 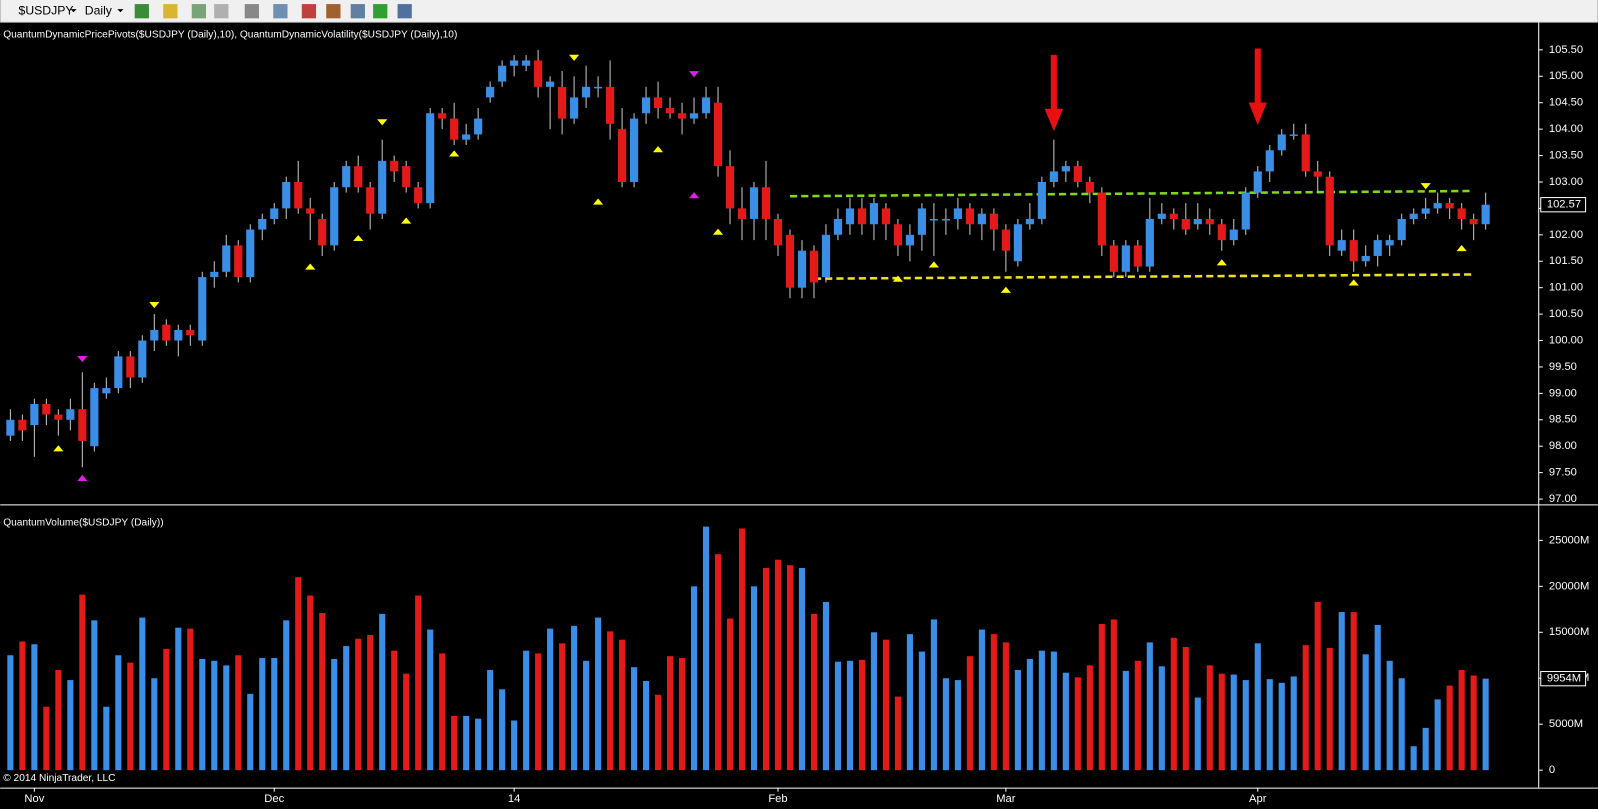 I want to click on x-tick-label: Feb, so click(x=777, y=799).